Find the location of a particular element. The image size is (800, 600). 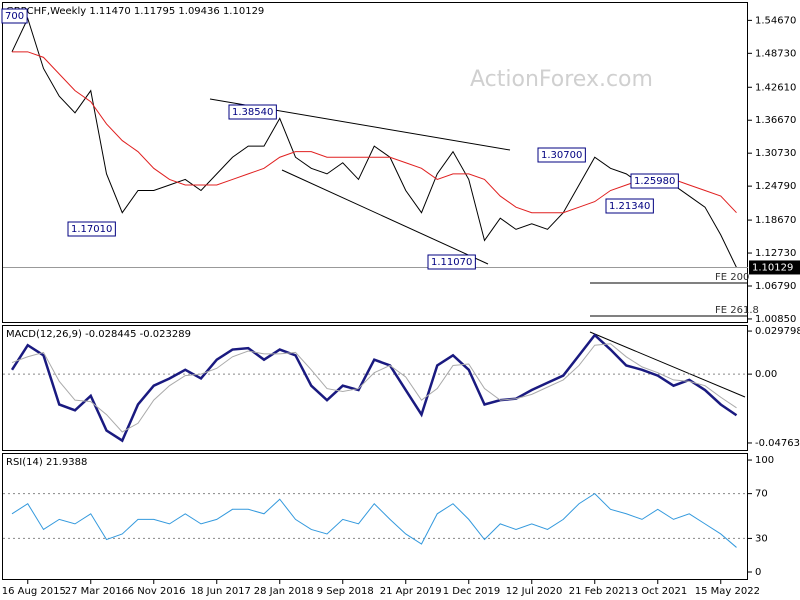

y-tick-label: 1.36670 is located at coordinates (775, 120).